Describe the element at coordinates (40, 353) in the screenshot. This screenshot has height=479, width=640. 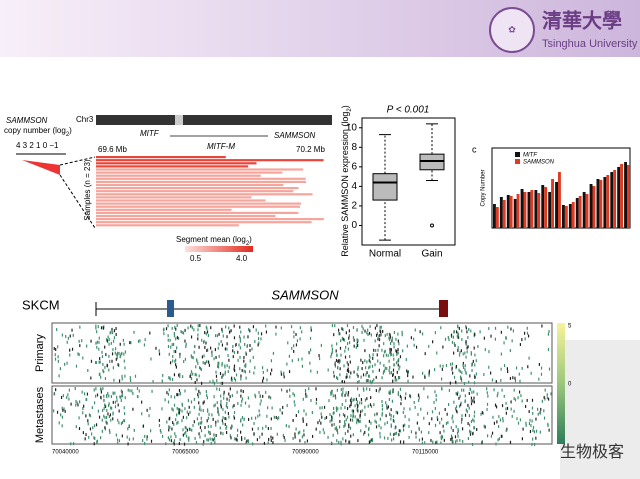
I see `primary: Primary` at that location.